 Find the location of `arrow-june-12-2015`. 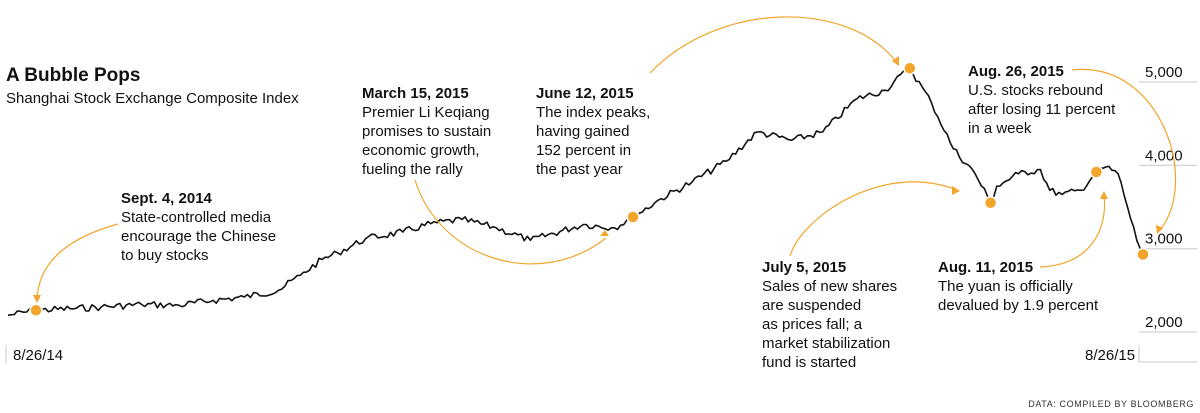

arrow-june-12-2015 is located at coordinates (773, 45).